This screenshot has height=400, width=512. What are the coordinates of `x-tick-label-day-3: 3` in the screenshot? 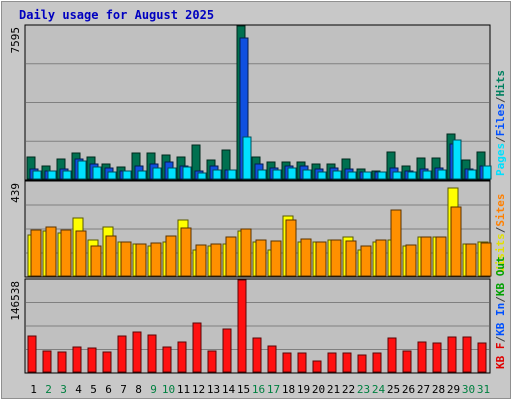 It's located at (63, 389).